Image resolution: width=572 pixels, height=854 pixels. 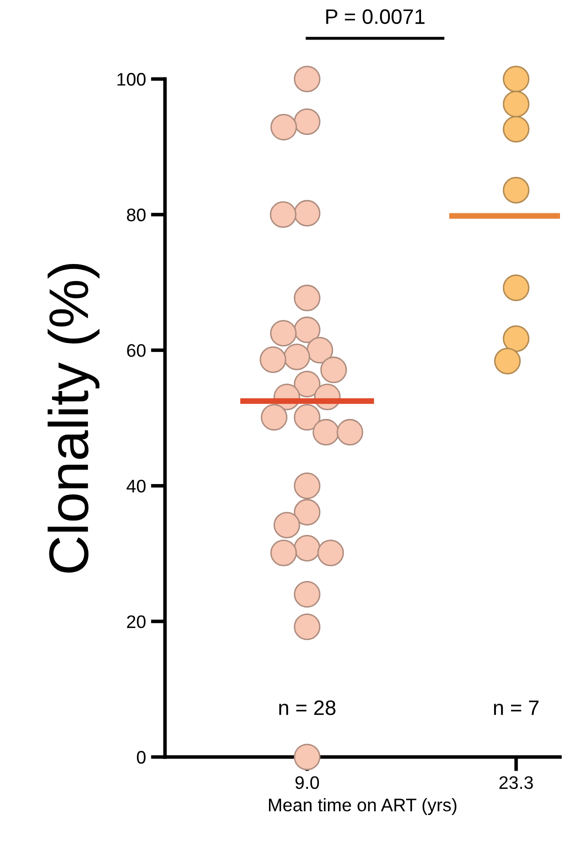 I want to click on y-tick-label: 20, so click(x=136, y=621).